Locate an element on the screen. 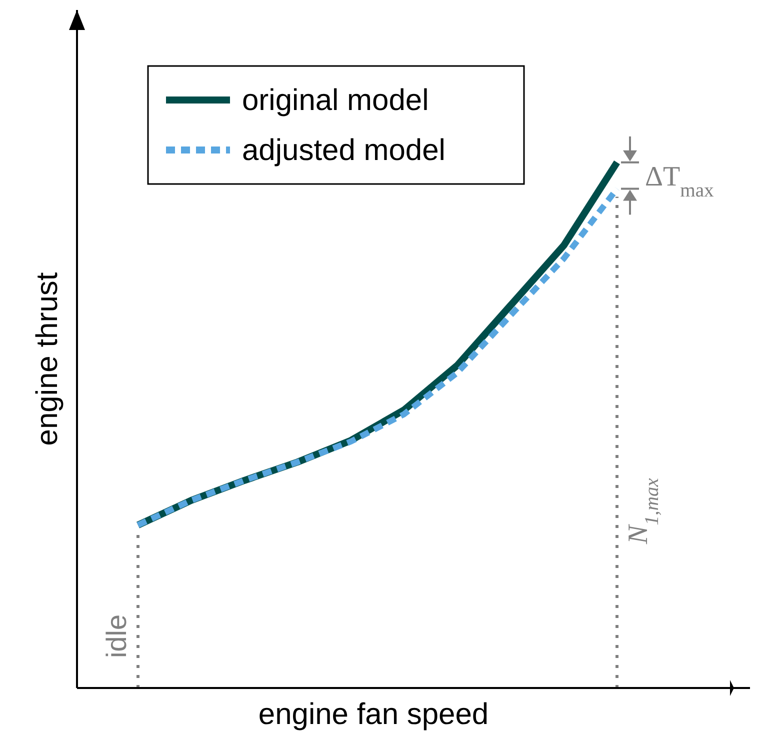 The image size is (760, 740). text: ΔT$_{max}$ is located at coordinates (679, 182).